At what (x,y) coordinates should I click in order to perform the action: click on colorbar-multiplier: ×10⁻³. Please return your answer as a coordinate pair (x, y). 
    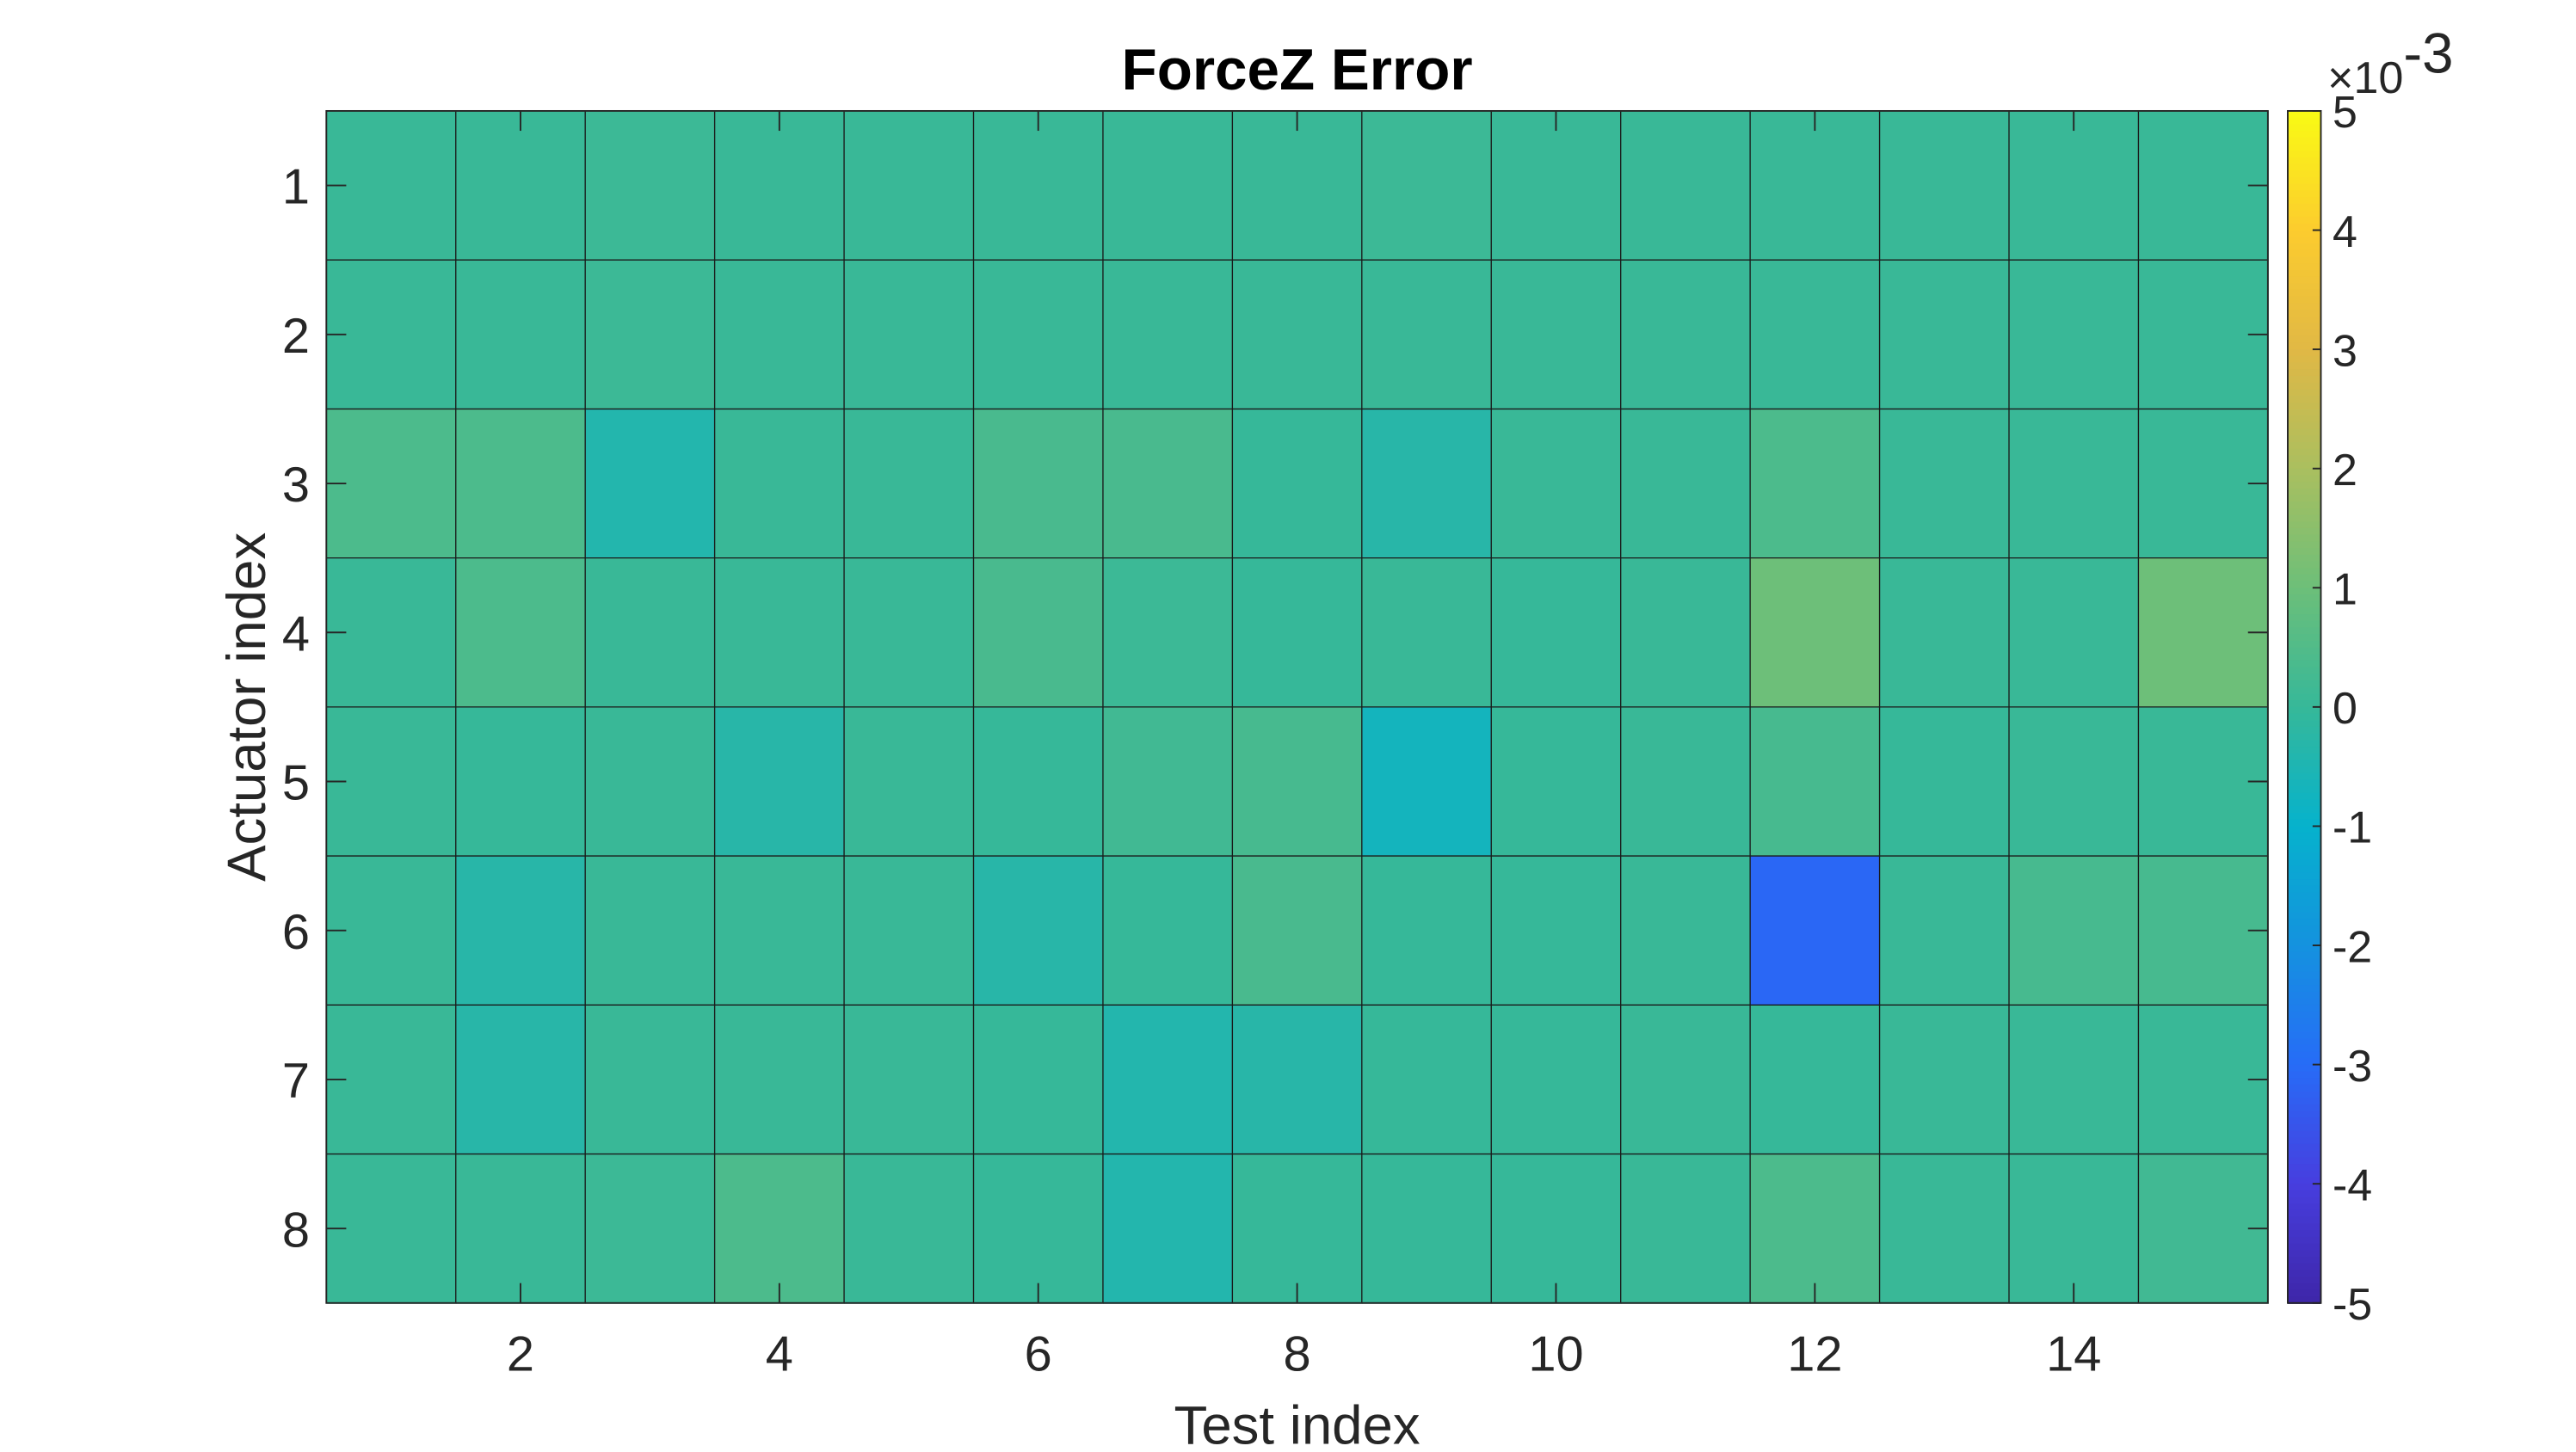
    Looking at the image, I should click on (2390, 63).